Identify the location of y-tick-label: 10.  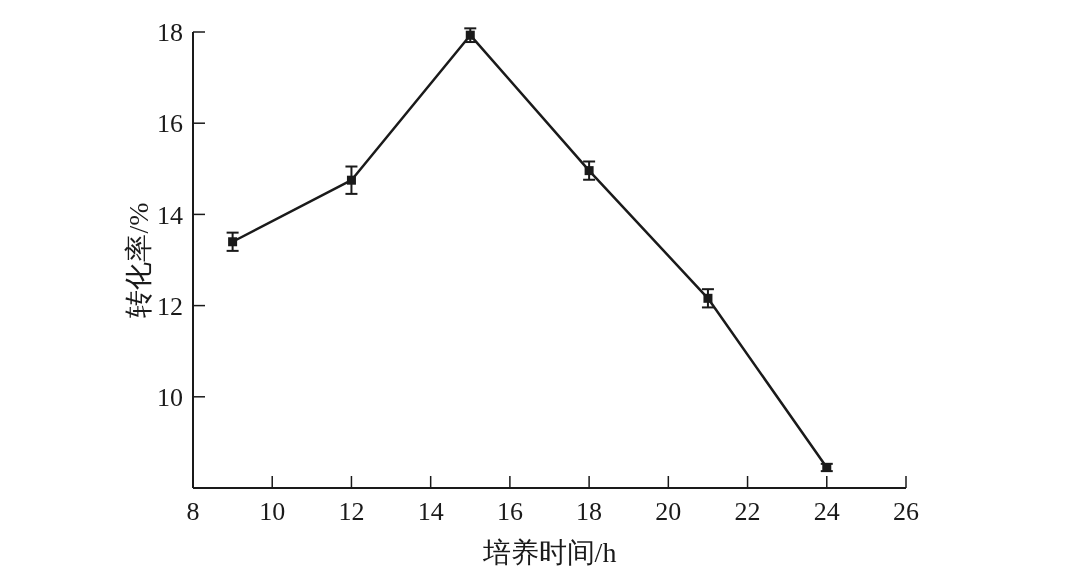
(170, 397).